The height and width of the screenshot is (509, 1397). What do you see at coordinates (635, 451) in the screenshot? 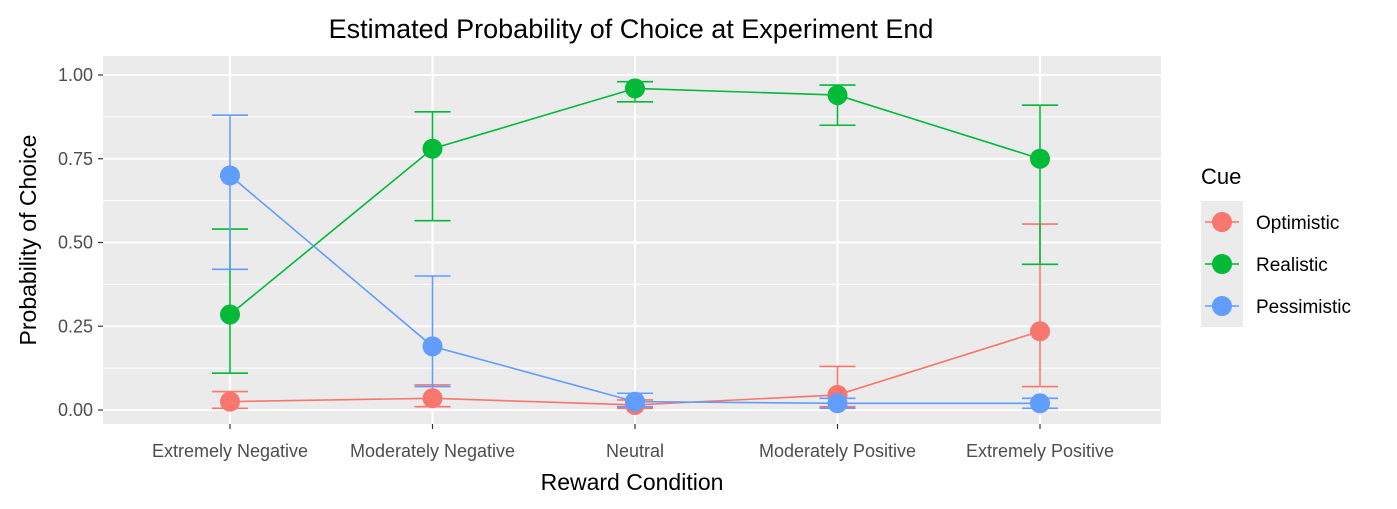
I see `x-tick-label: Neutral` at bounding box center [635, 451].